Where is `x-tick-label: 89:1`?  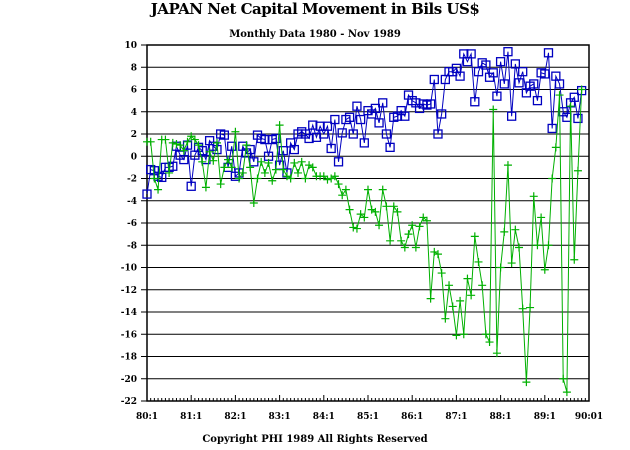 x-tick-label: 89:1 is located at coordinates (545, 417).